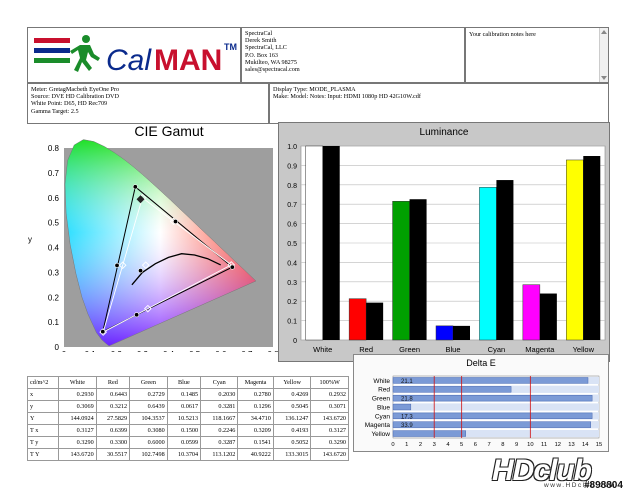 The width and height of the screenshot is (640, 495). What do you see at coordinates (544, 445) in the screenshot?
I see `delta-e-x-tick: 11` at bounding box center [544, 445].